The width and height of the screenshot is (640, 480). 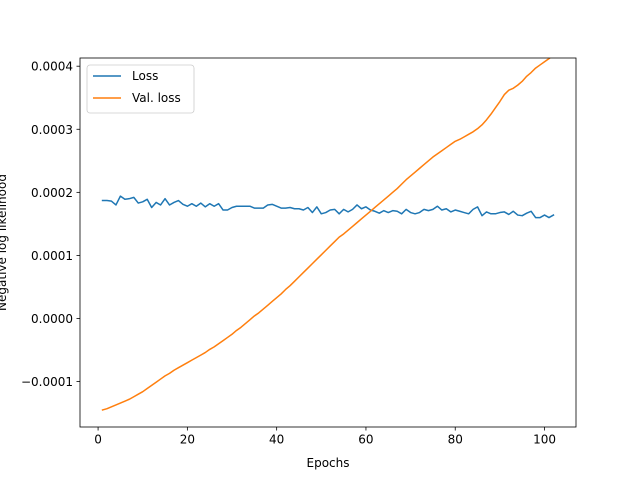 I want to click on legend-label-val-loss: Val. loss, so click(x=156, y=98).